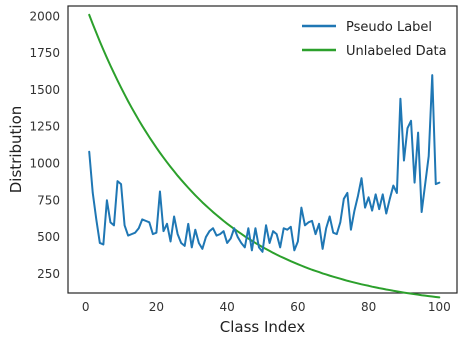 This screenshot has height=339, width=461. I want to click on x-tick-label: 100, so click(439, 307).